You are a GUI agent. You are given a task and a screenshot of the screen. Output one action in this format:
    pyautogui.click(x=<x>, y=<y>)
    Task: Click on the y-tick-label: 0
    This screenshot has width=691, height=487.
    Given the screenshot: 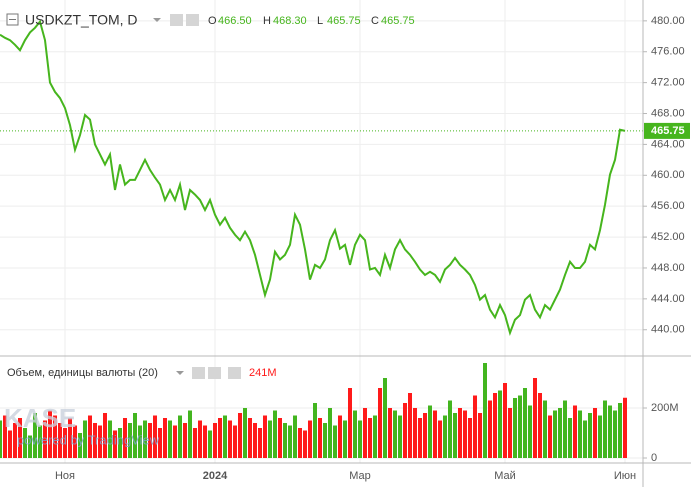 What is the action you would take?
    pyautogui.click(x=654, y=458)
    